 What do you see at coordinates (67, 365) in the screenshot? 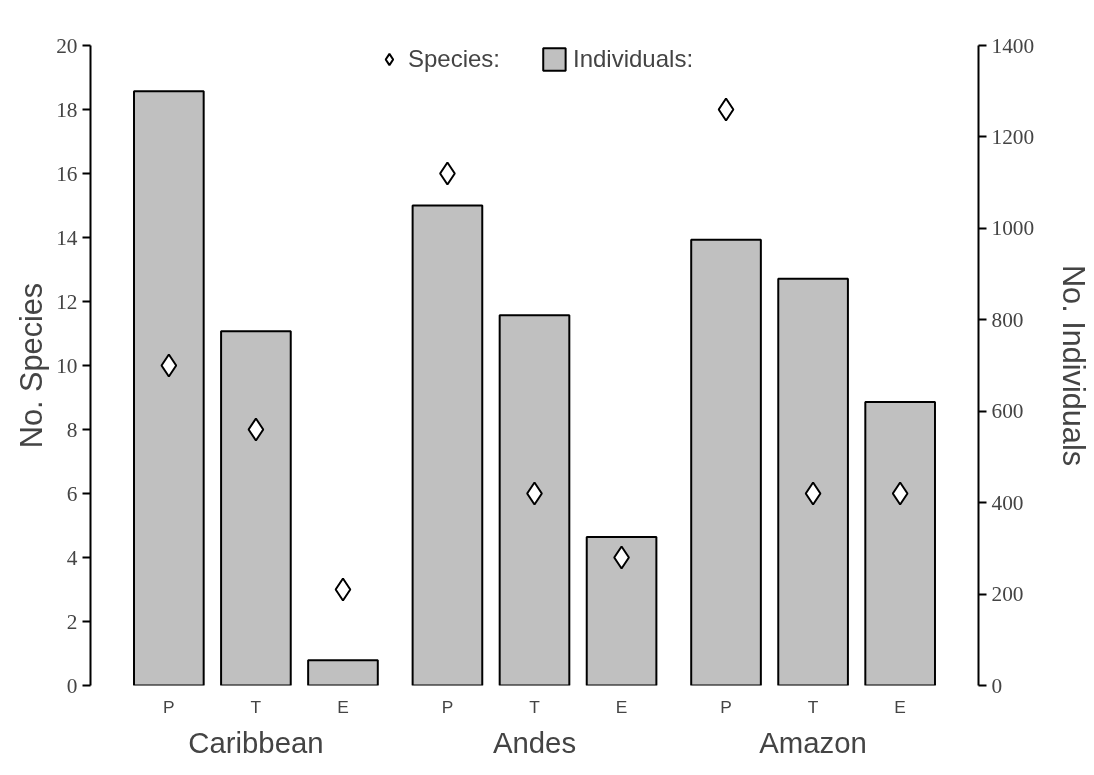
I see `y-tick-label: 10` at bounding box center [67, 365].